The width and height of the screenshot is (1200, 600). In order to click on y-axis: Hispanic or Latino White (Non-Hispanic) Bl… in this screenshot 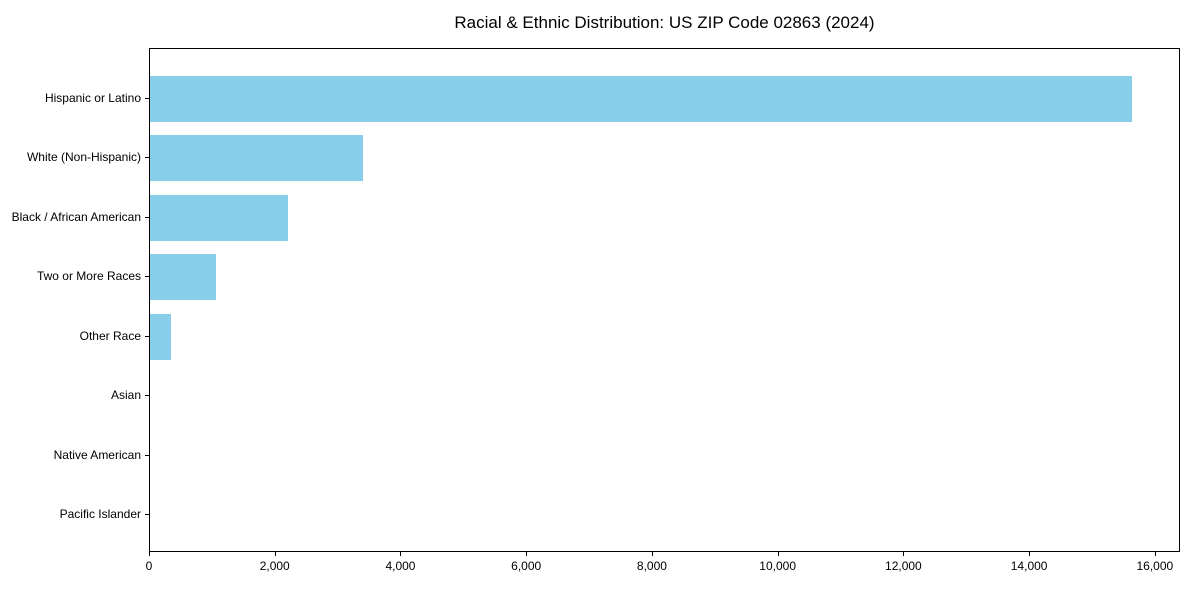, I will do `click(74, 300)`.